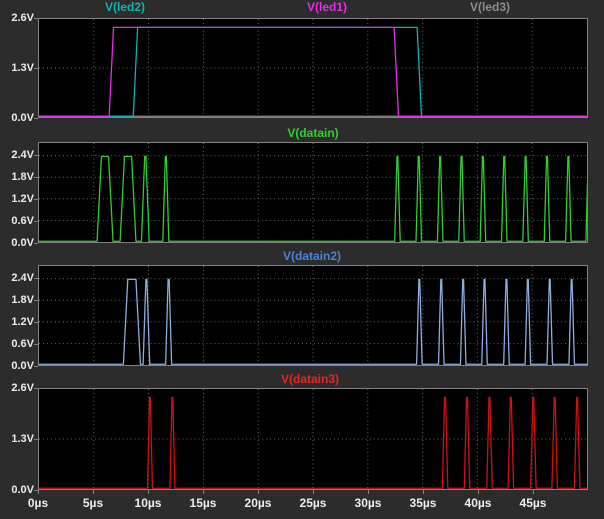 This screenshot has width=604, height=519. I want to click on y-axis-label-pane1: 2.6V, so click(22, 18).